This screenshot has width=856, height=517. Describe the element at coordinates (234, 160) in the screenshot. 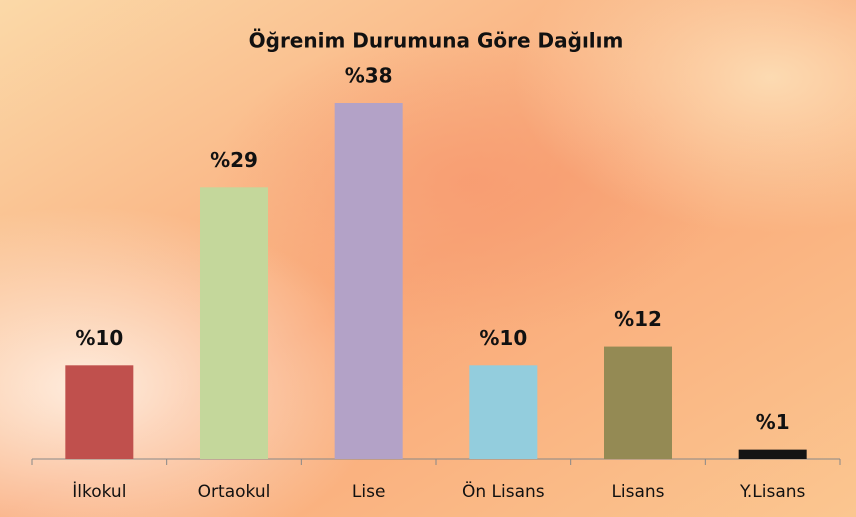

I see `value-label: %29` at that location.